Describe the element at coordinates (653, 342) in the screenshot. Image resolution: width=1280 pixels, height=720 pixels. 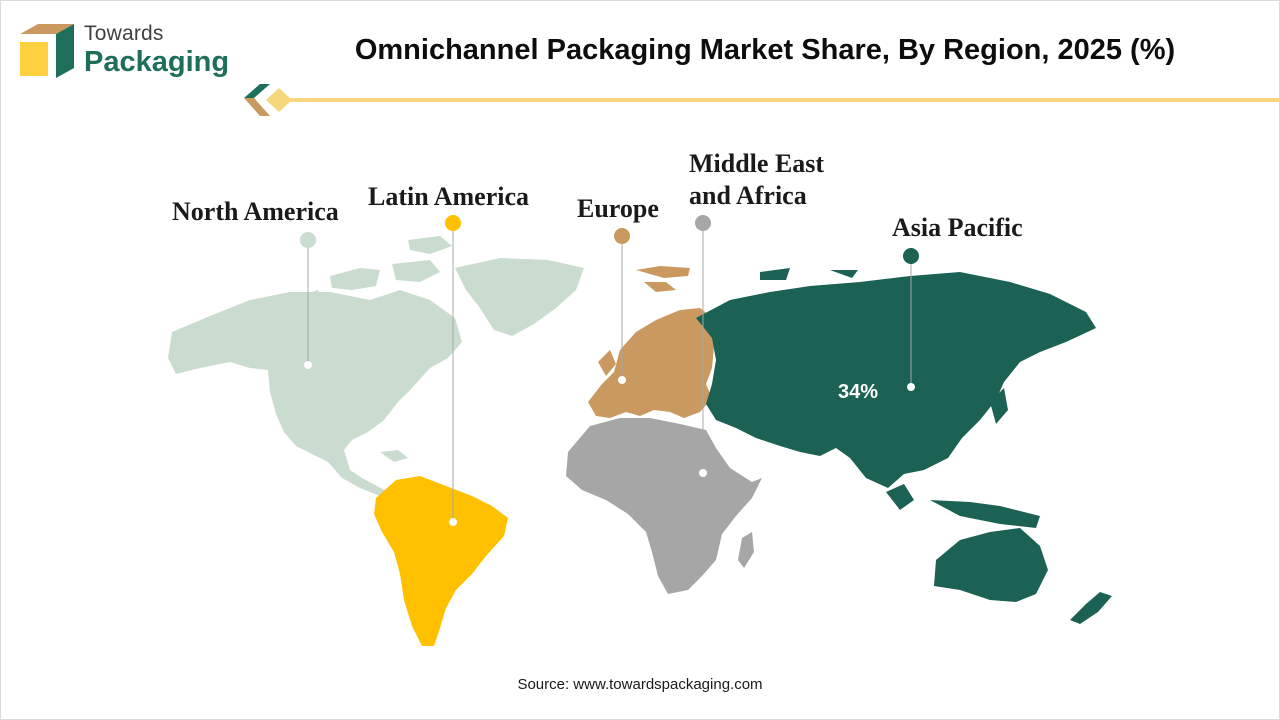
I see `europe-region` at that location.